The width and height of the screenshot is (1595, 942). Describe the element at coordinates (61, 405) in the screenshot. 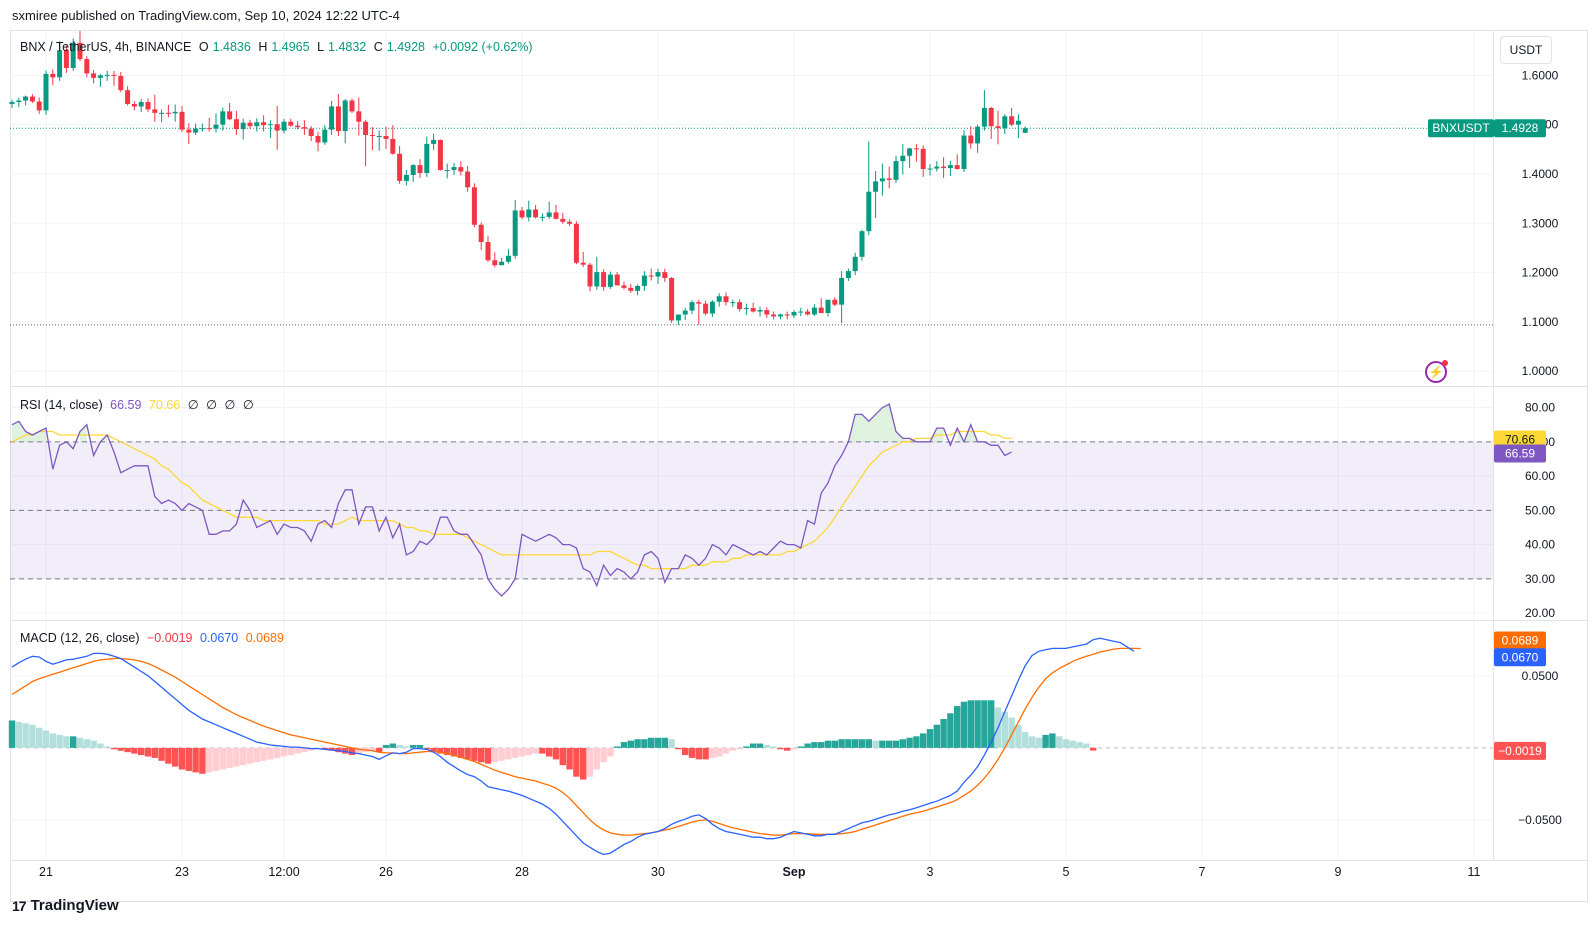

I see `rsi-title: RSI (14, close)` at that location.